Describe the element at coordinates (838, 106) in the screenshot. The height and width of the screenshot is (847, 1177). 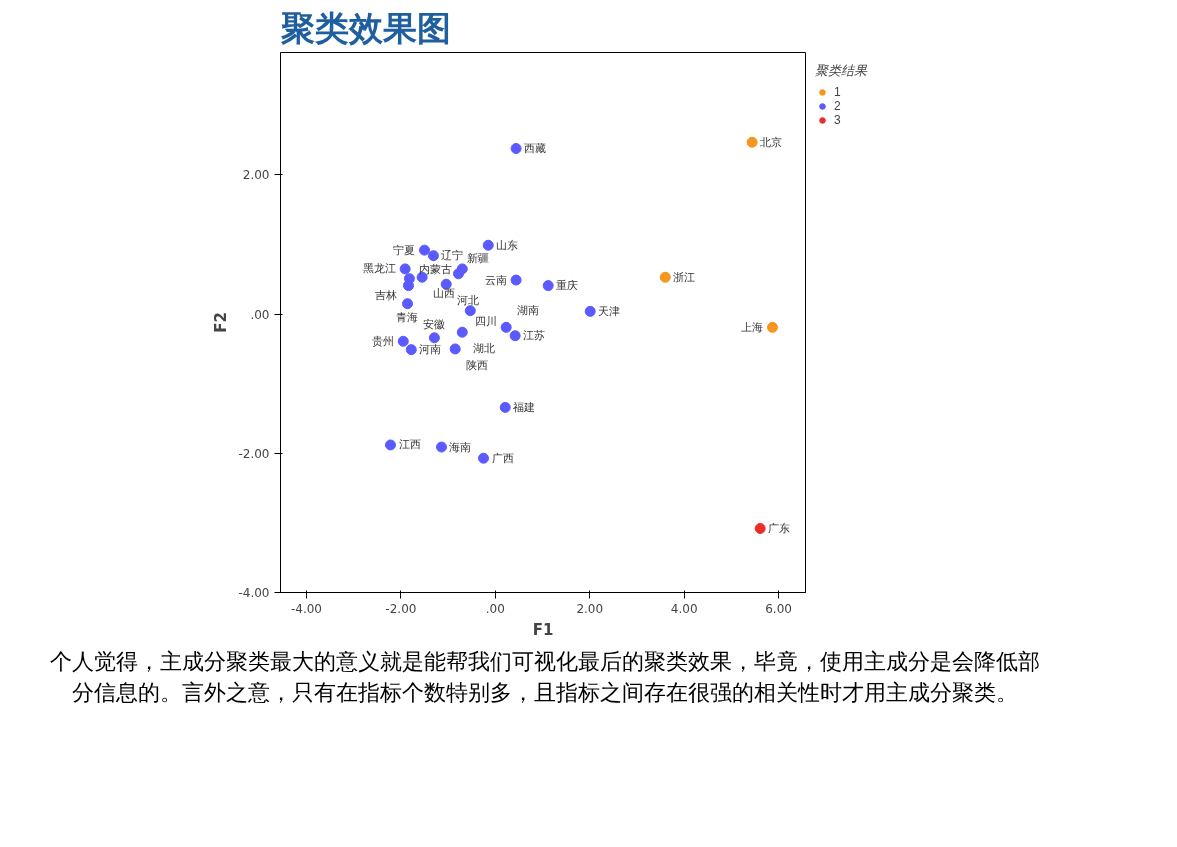
I see `legend-label: 2` at that location.